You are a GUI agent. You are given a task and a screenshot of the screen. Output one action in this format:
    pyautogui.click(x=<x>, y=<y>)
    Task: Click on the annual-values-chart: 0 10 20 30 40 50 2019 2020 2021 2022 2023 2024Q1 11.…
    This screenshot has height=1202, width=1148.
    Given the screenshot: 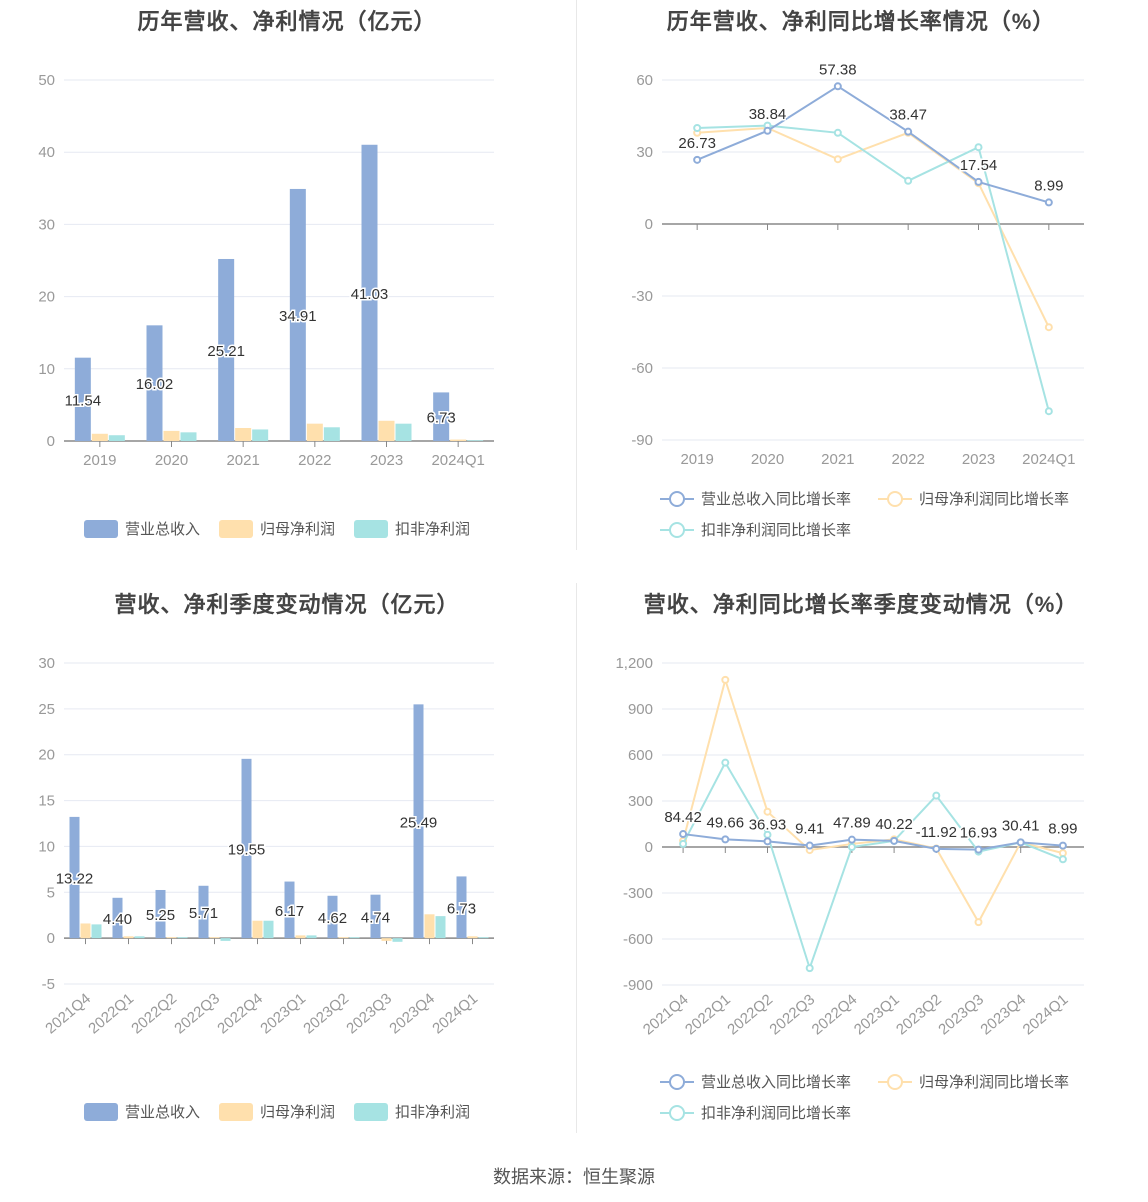 What is the action you would take?
    pyautogui.click(x=266, y=270)
    